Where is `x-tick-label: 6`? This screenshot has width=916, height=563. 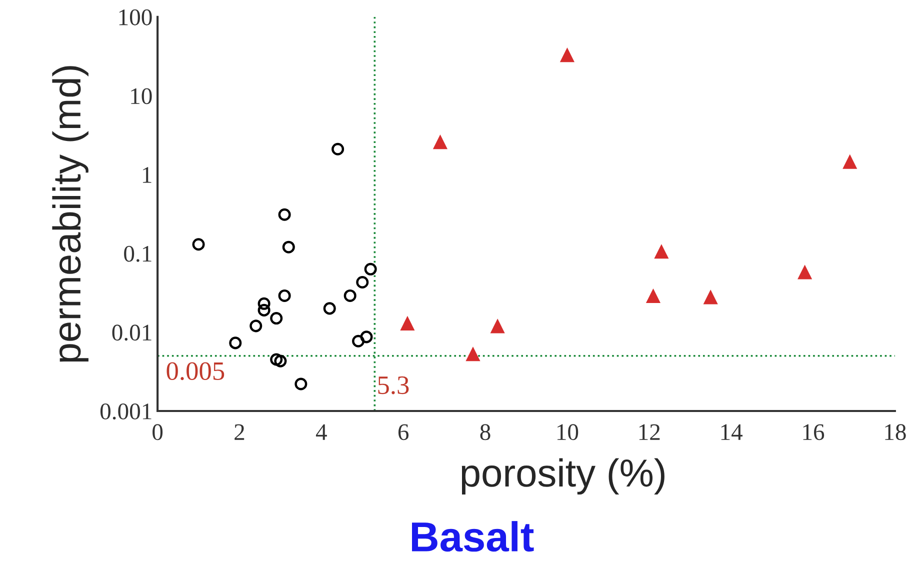
x-tick-label: 6 is located at coordinates (403, 432).